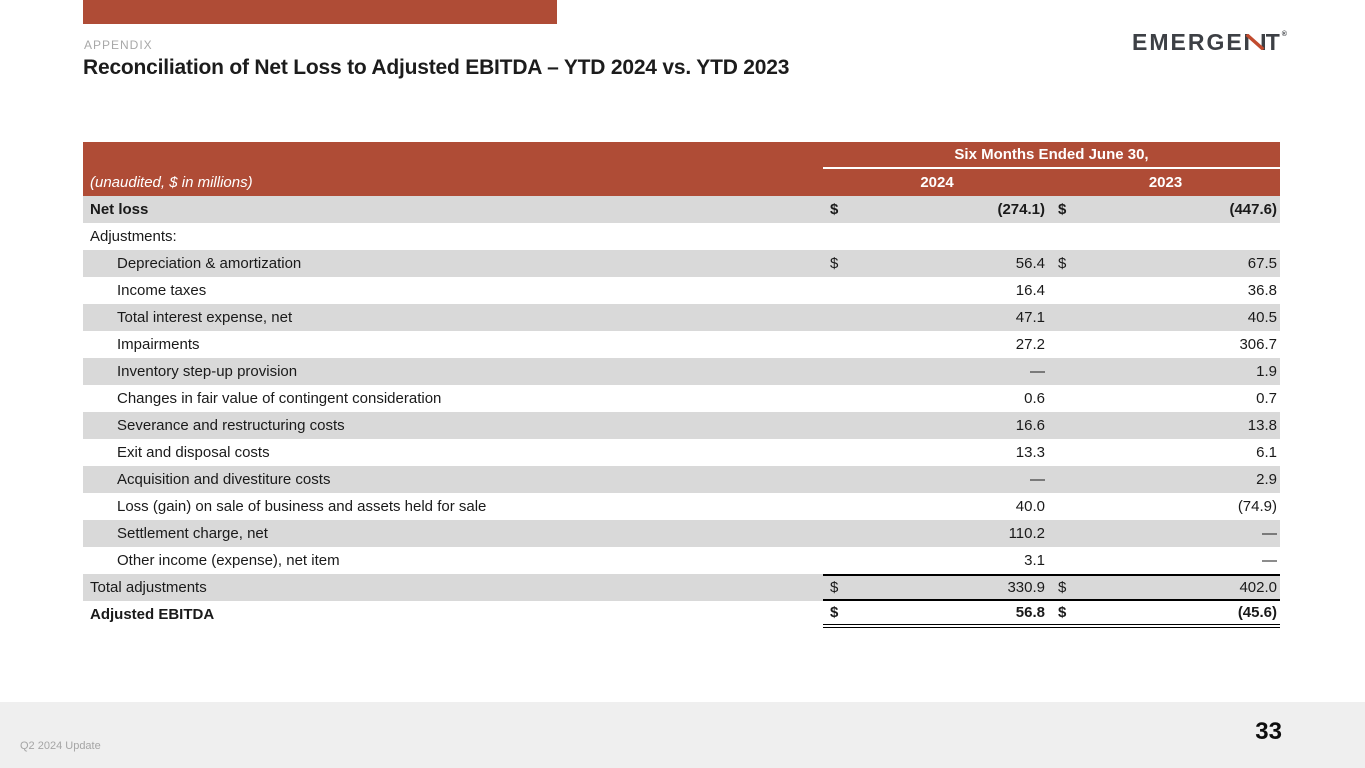 The image size is (1365, 768). I want to click on value-cell-2024: $ (274.1), so click(937, 209).